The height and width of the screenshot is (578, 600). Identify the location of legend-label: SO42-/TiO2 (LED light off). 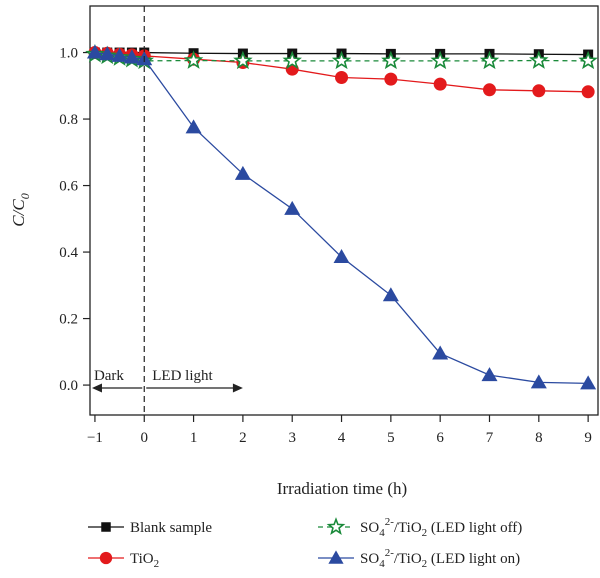
(441, 527).